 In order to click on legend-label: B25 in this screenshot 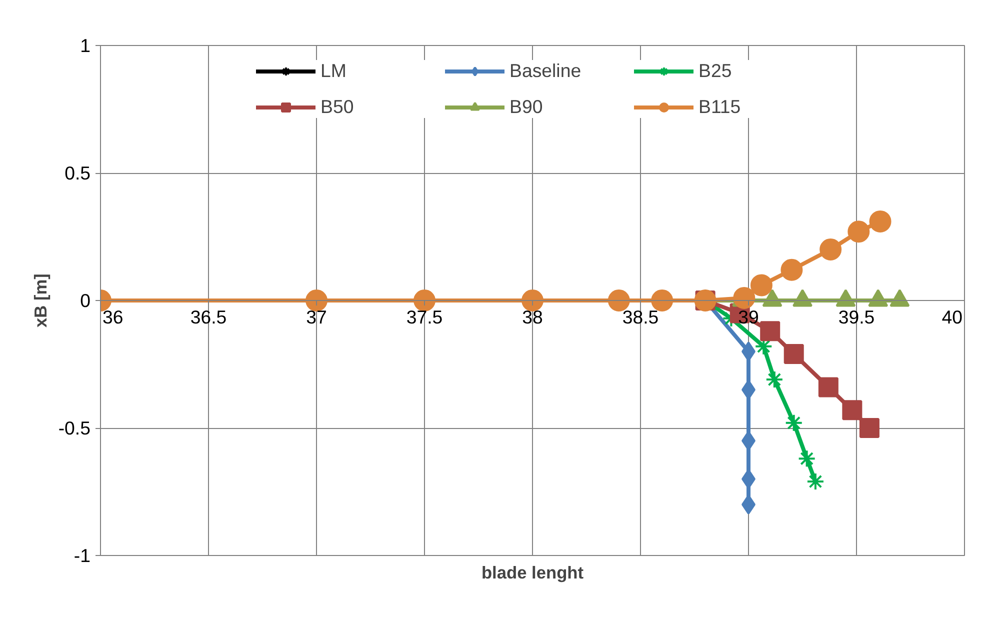, I will do `click(715, 71)`.